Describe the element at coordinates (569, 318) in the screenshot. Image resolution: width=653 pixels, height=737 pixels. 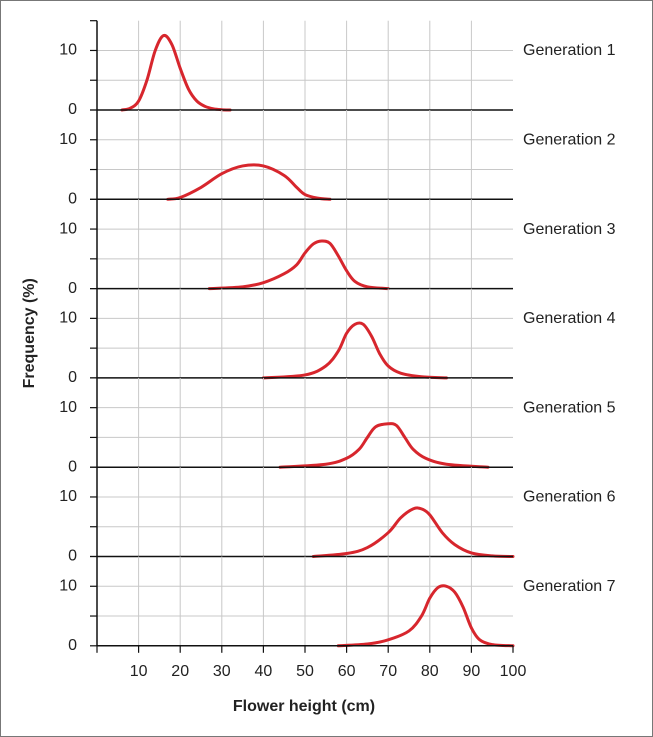
I see `panel-title: Generation 4` at that location.